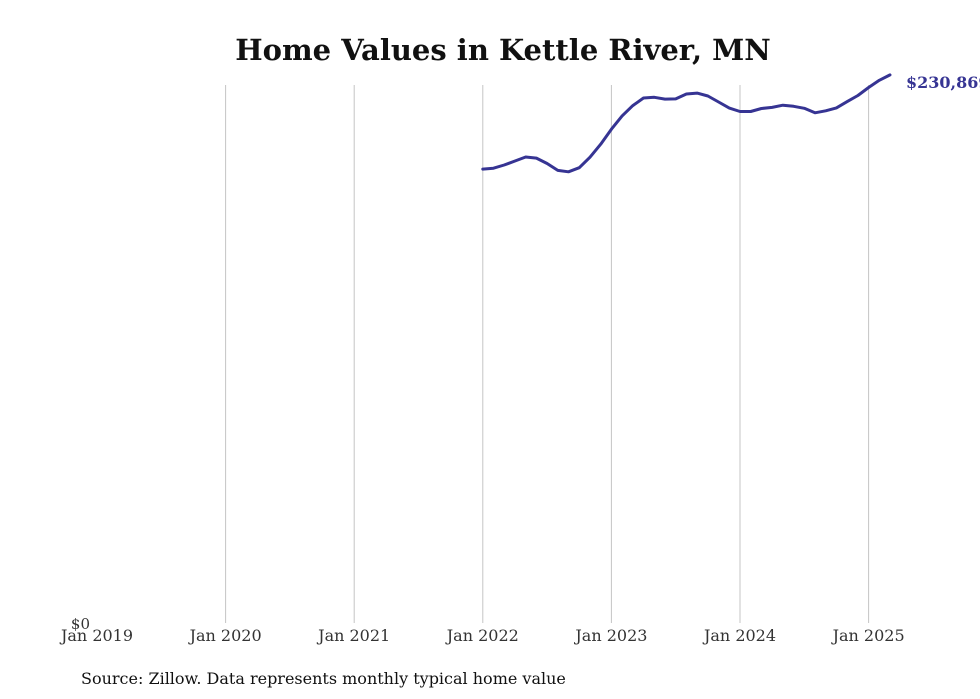 Image resolution: width=980 pixels, height=699 pixels. Describe the element at coordinates (80, 624) in the screenshot. I see `y-axis-tick-label-zero: $0` at that location.